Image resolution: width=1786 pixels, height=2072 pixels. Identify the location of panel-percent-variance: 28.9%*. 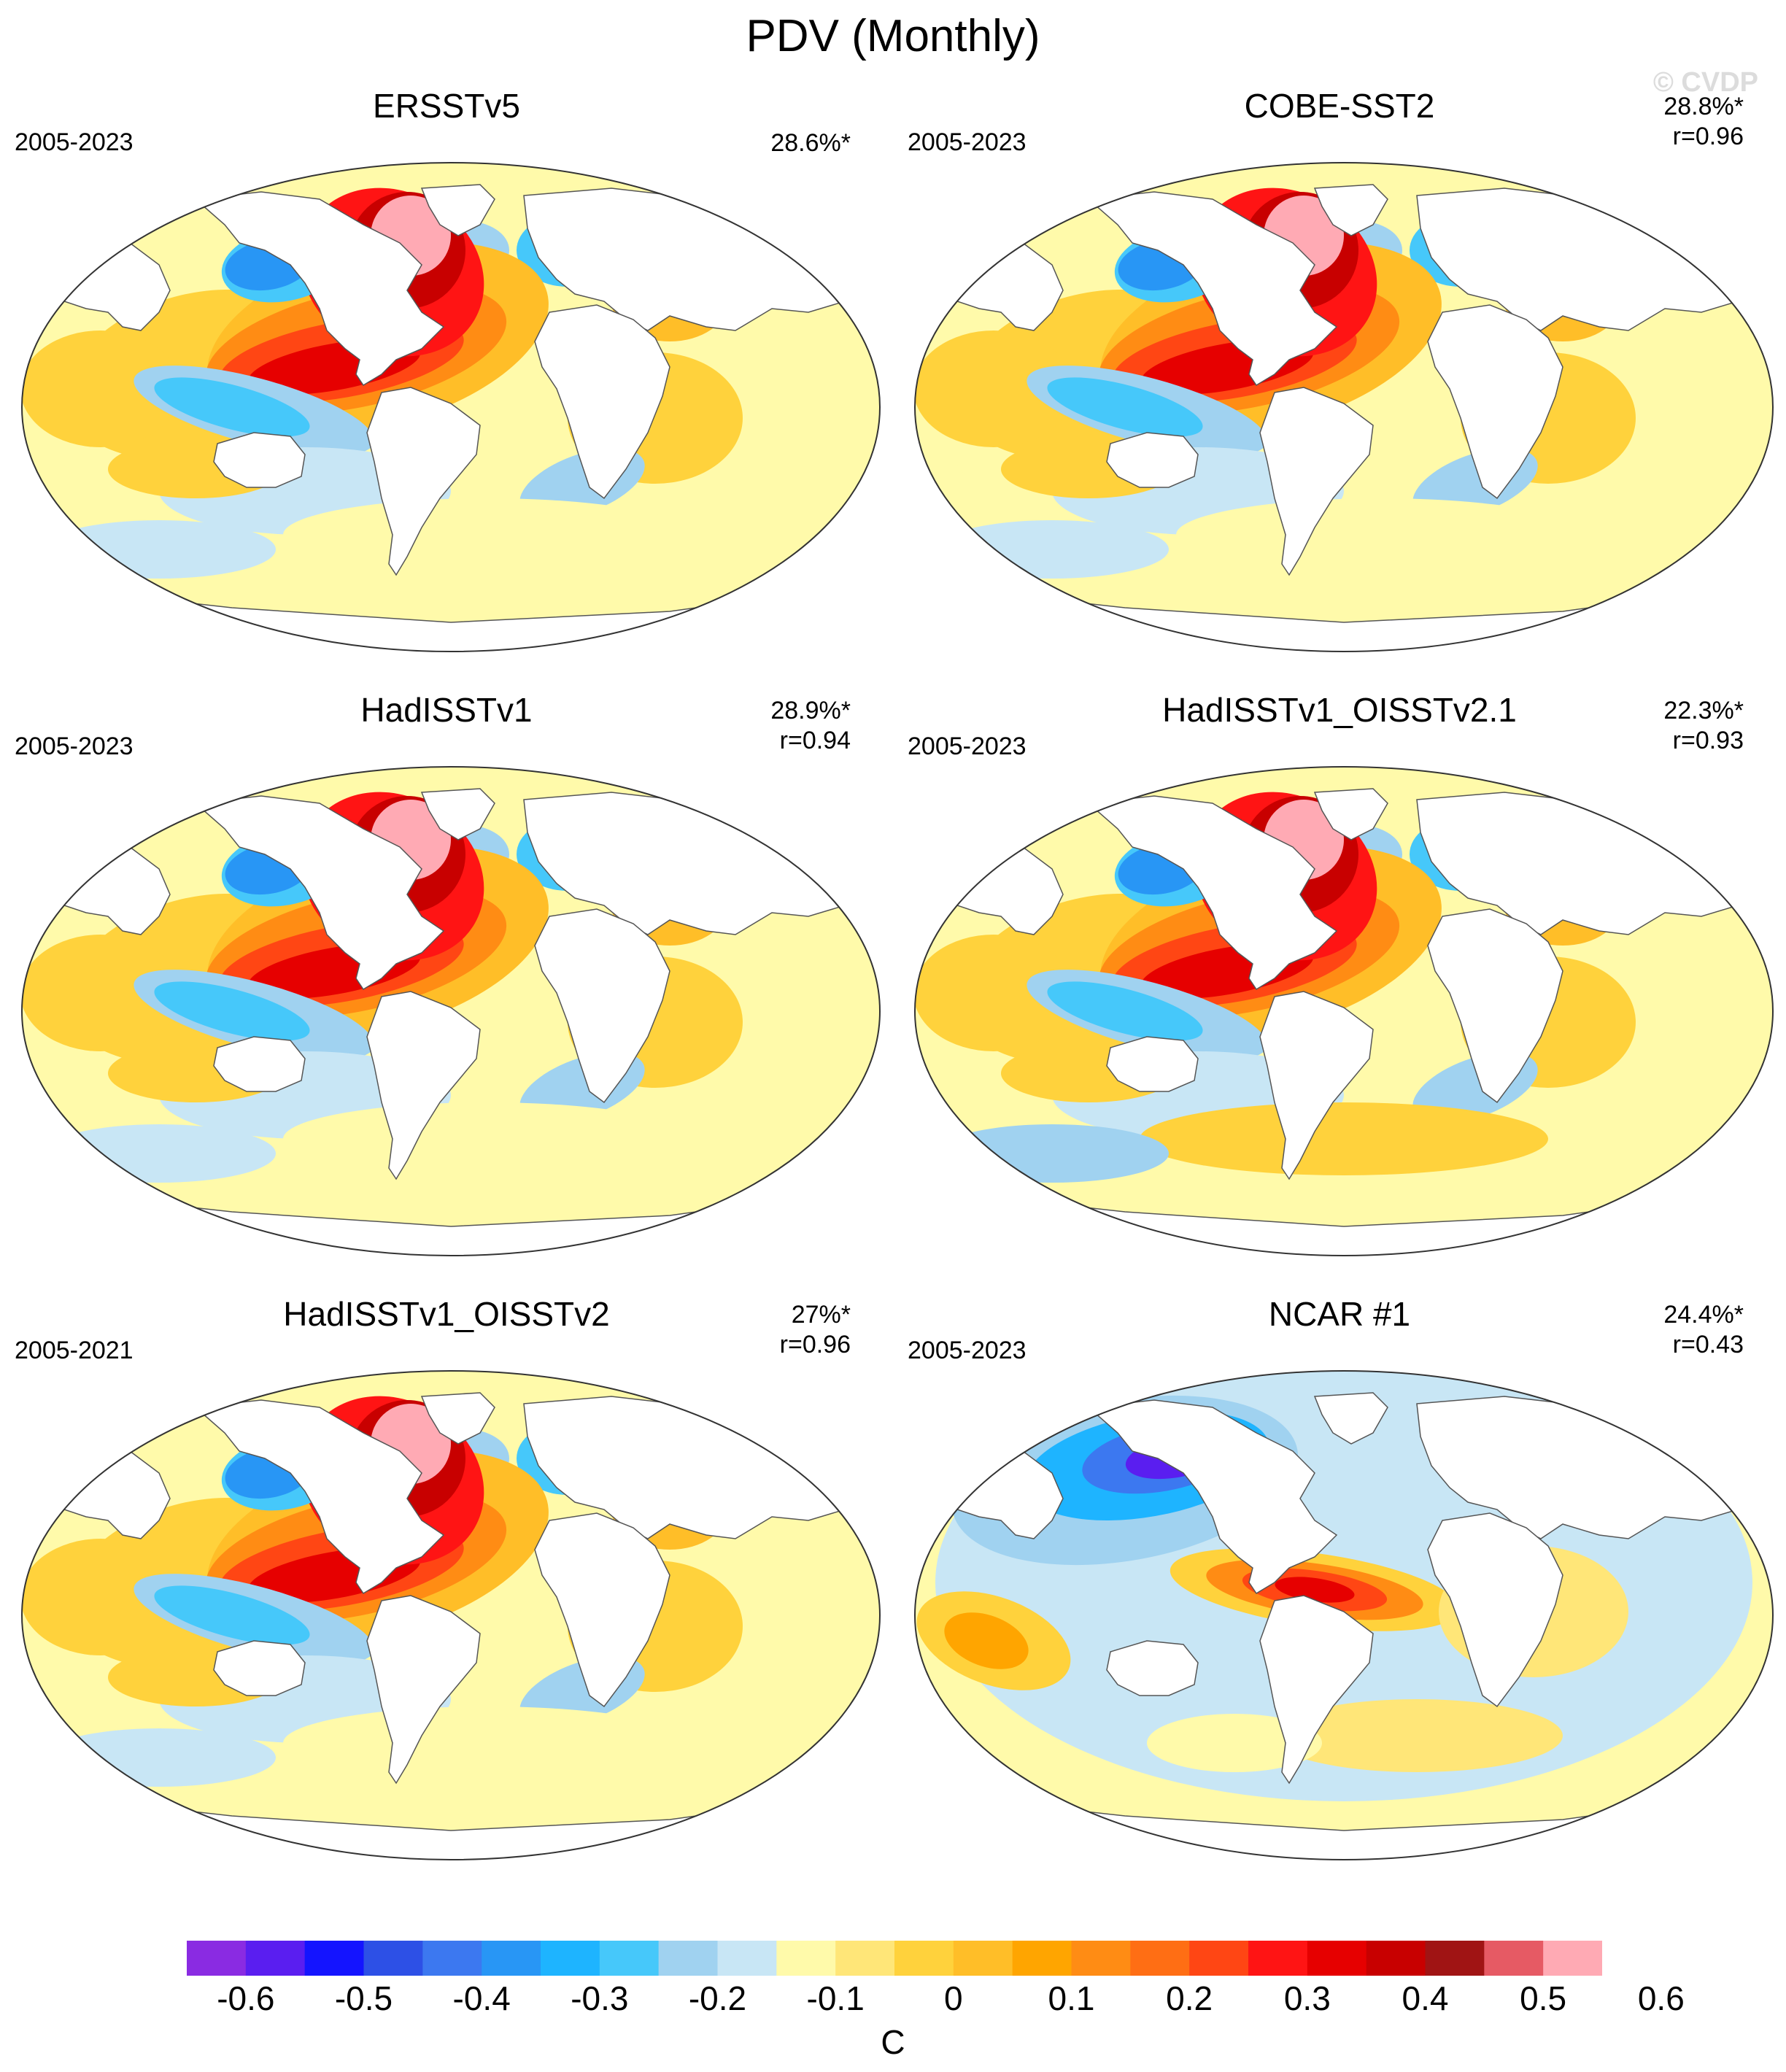
(810, 710).